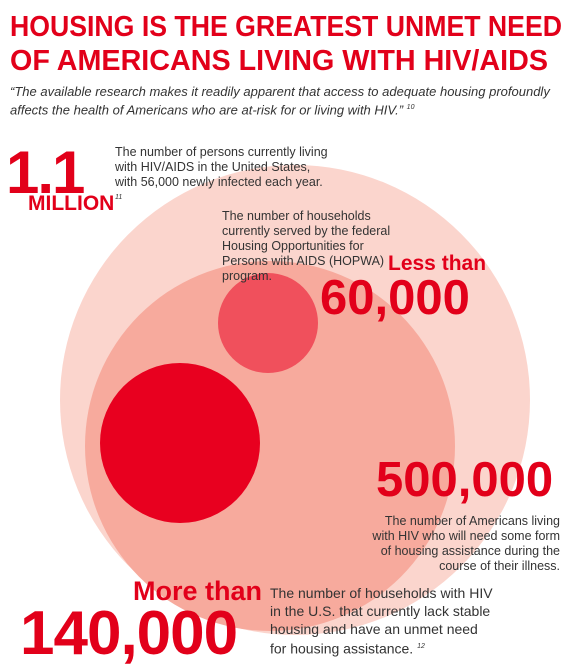 This screenshot has height=672, width=572. Describe the element at coordinates (279, 61) in the screenshot. I see `title-line: OF AMERICANS LIVING WITH HIV/AIDS` at that location.